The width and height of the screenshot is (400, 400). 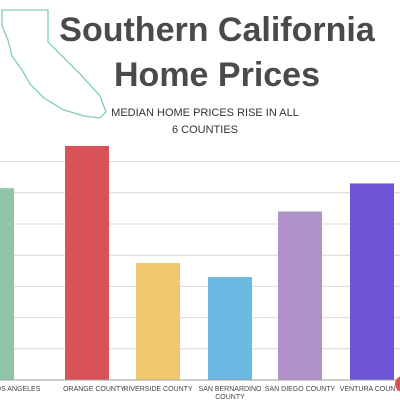 What do you see at coordinates (230, 397) in the screenshot?
I see `category-label-4-line-2: COUNTY` at bounding box center [230, 397].